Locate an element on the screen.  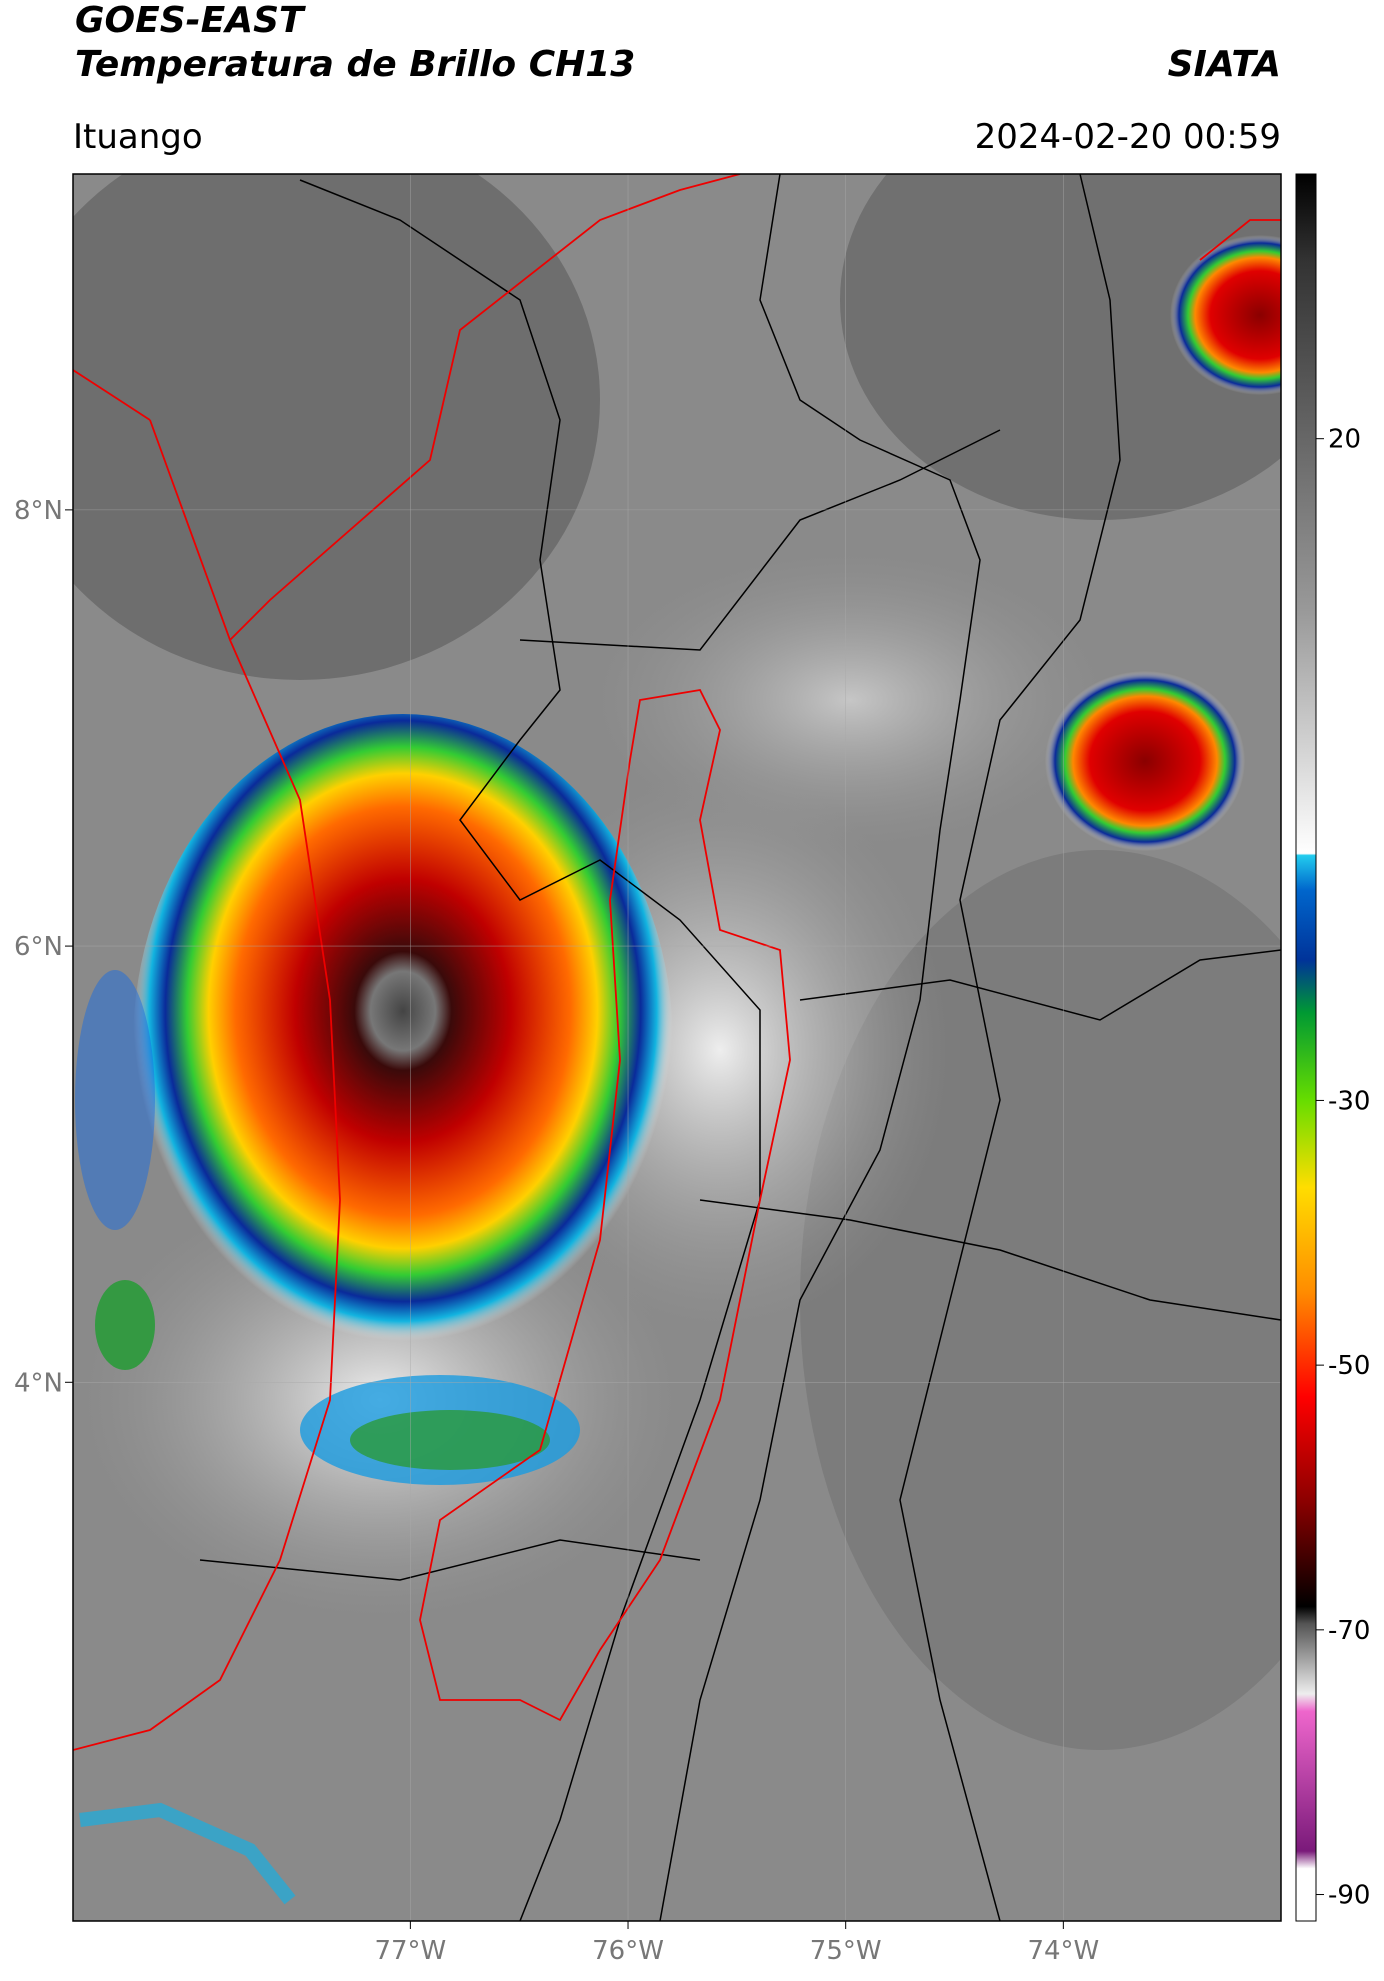
x-tick-label: 77°W is located at coordinates (410, 1951).